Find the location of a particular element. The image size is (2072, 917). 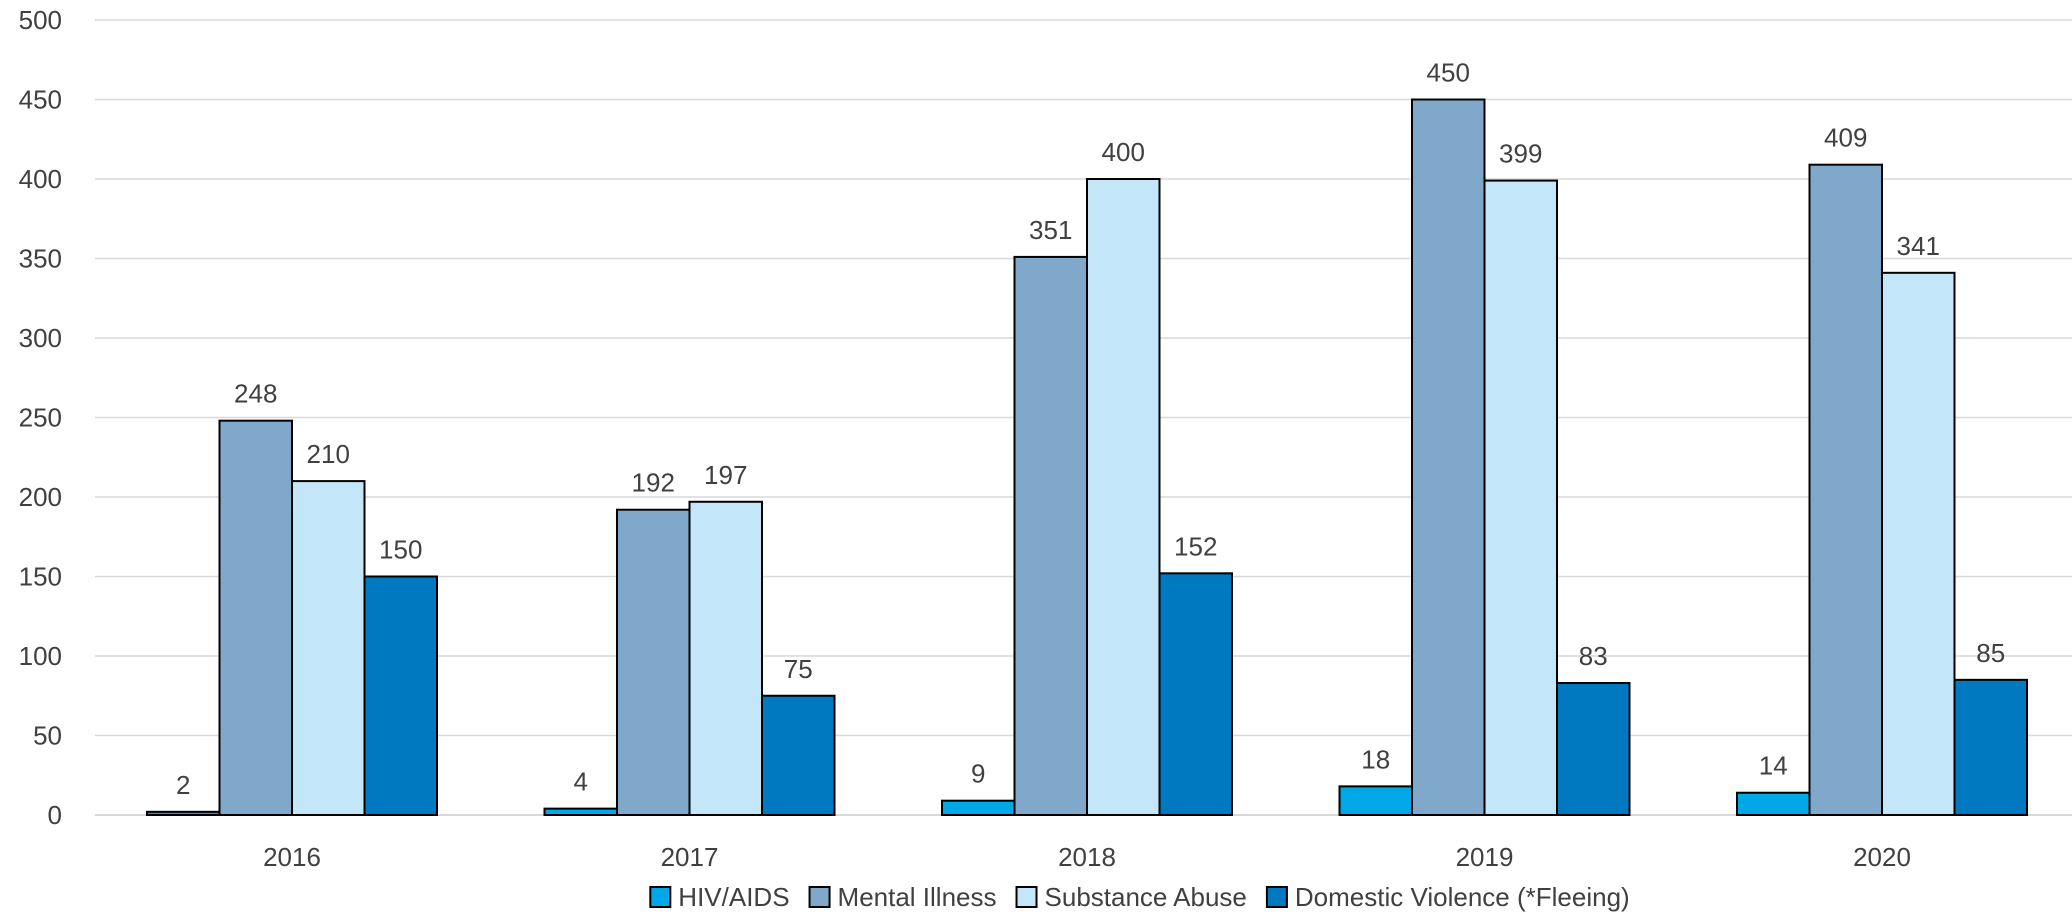

data-label: 83 is located at coordinates (1593, 656).